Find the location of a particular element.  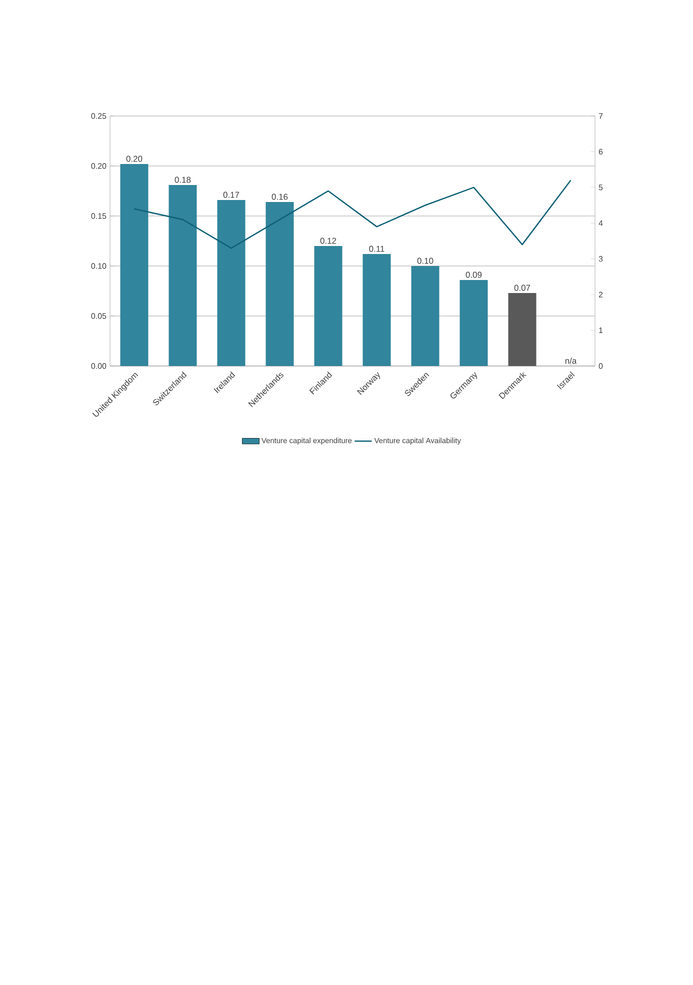

data-label: 0.18 is located at coordinates (182, 179).